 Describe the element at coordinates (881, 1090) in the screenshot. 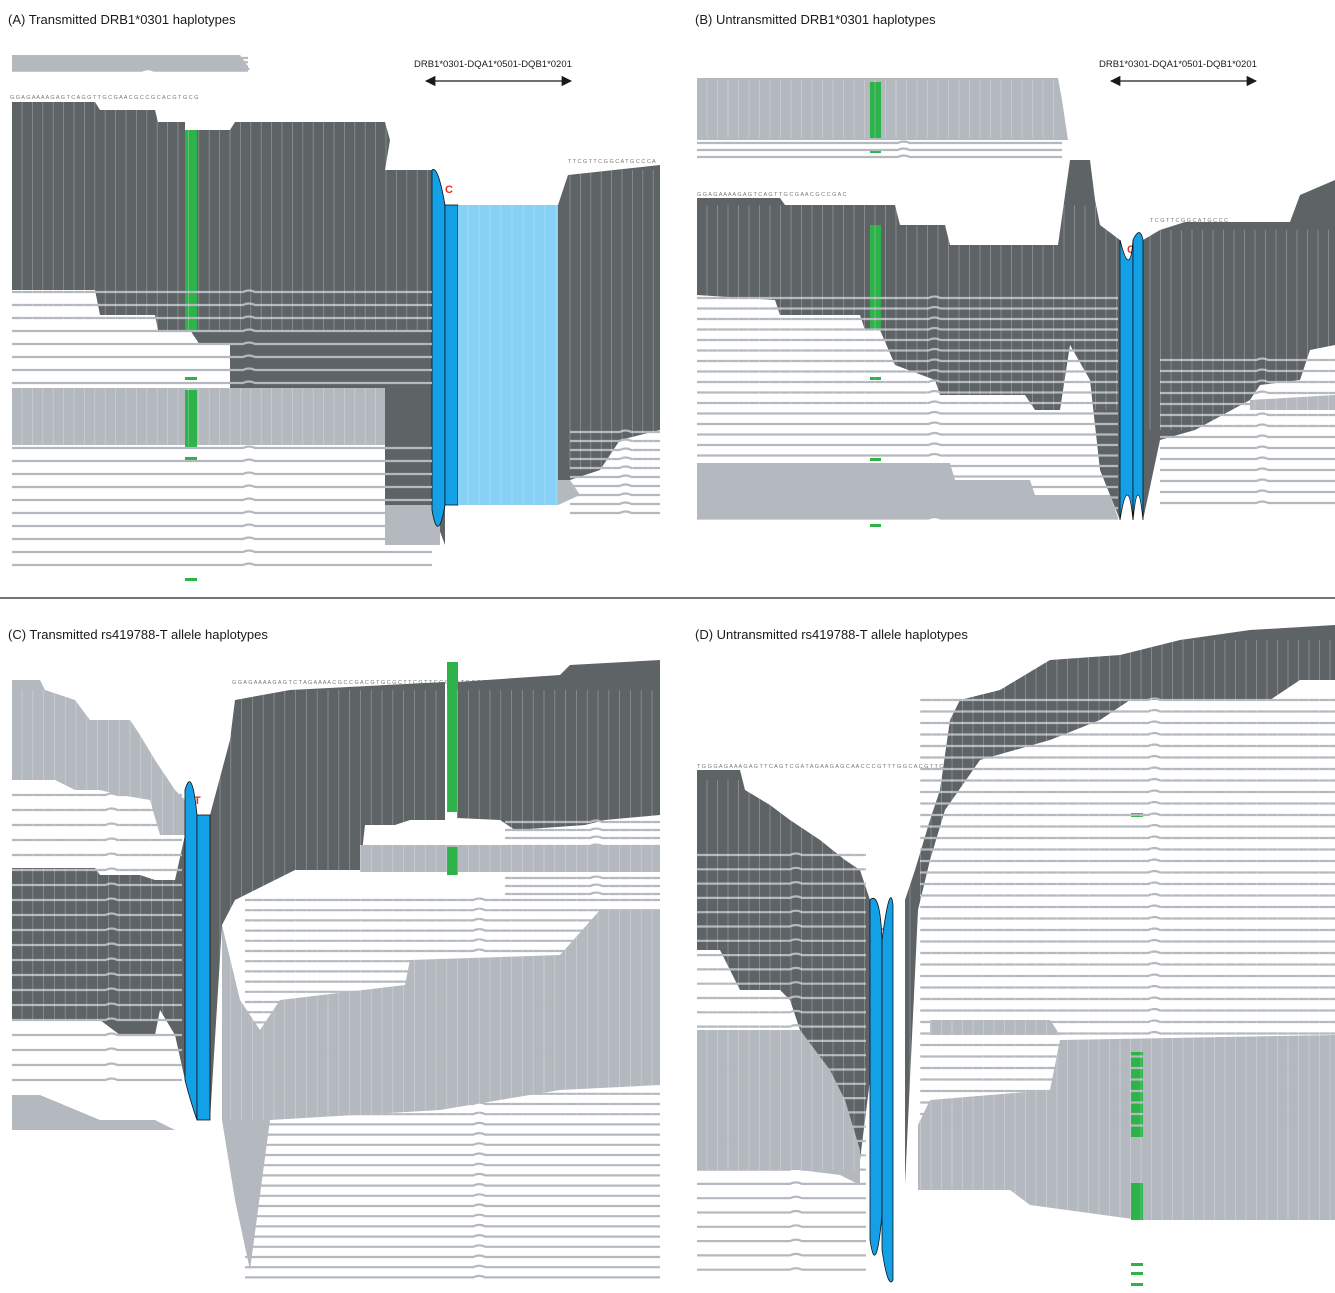

I see `panel-d-highlight` at that location.